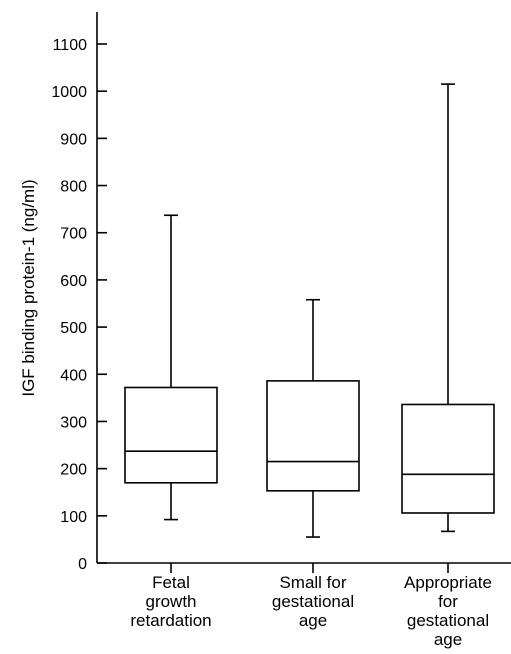 Image resolution: width=511 pixels, height=654 pixels. I want to click on x-category-label: Appropriate for gestational age, so click(448, 611).